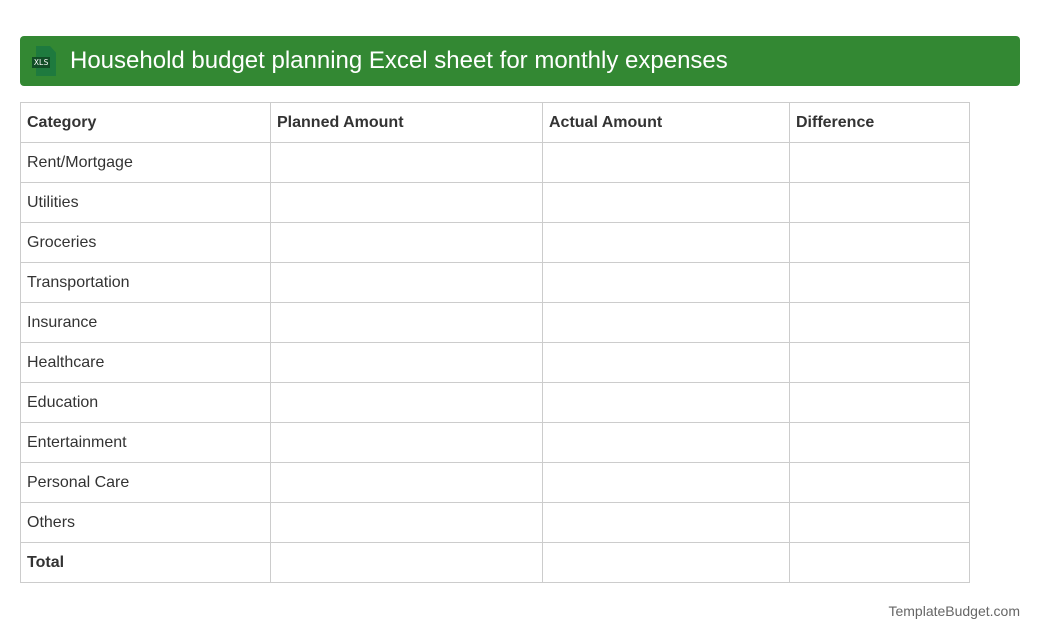 The width and height of the screenshot is (1040, 640). I want to click on category-cell: Rent/Mortgage, so click(145, 162).